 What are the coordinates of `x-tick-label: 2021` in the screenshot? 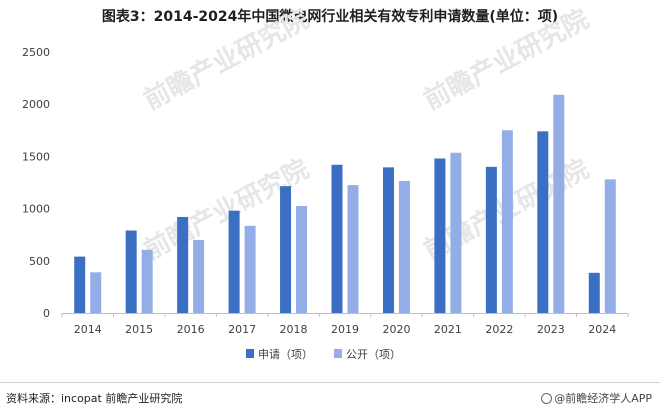 It's located at (448, 329).